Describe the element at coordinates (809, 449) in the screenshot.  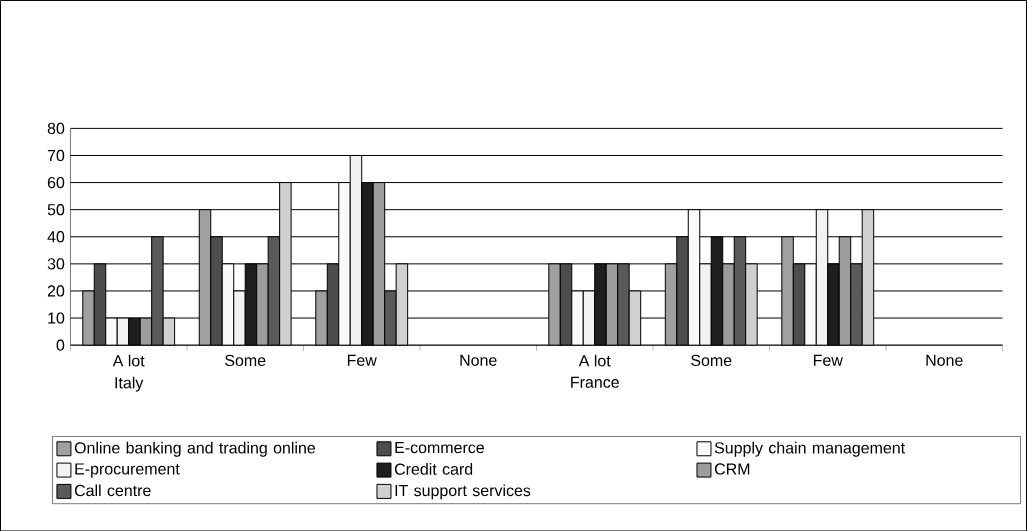
I see `legend-label: Supply chain management` at that location.